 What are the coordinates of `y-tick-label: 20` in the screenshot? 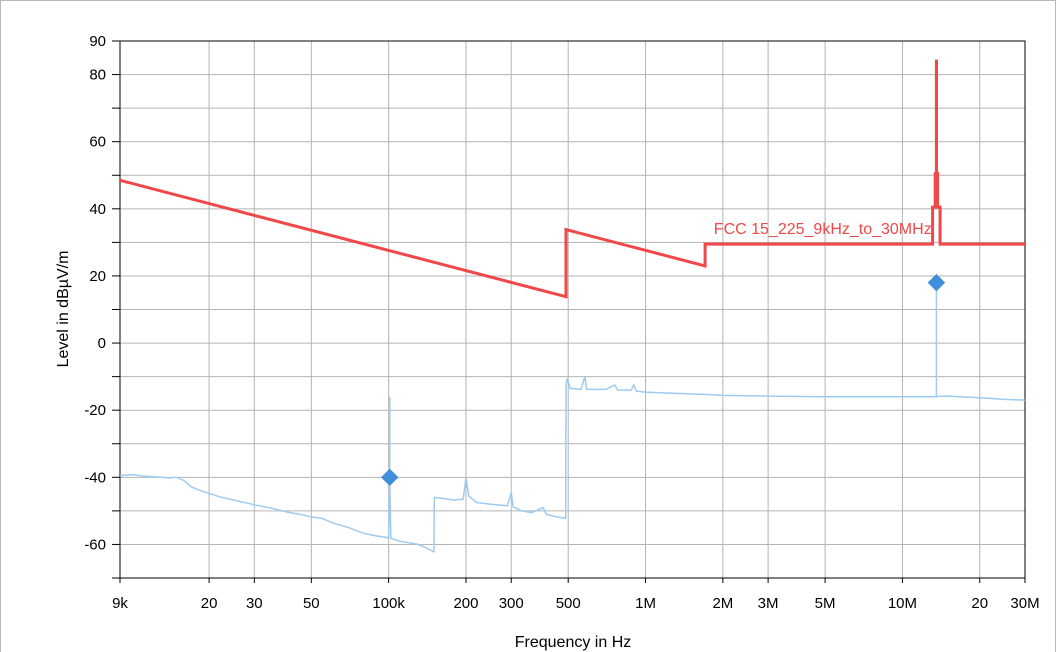 It's located at (97, 276).